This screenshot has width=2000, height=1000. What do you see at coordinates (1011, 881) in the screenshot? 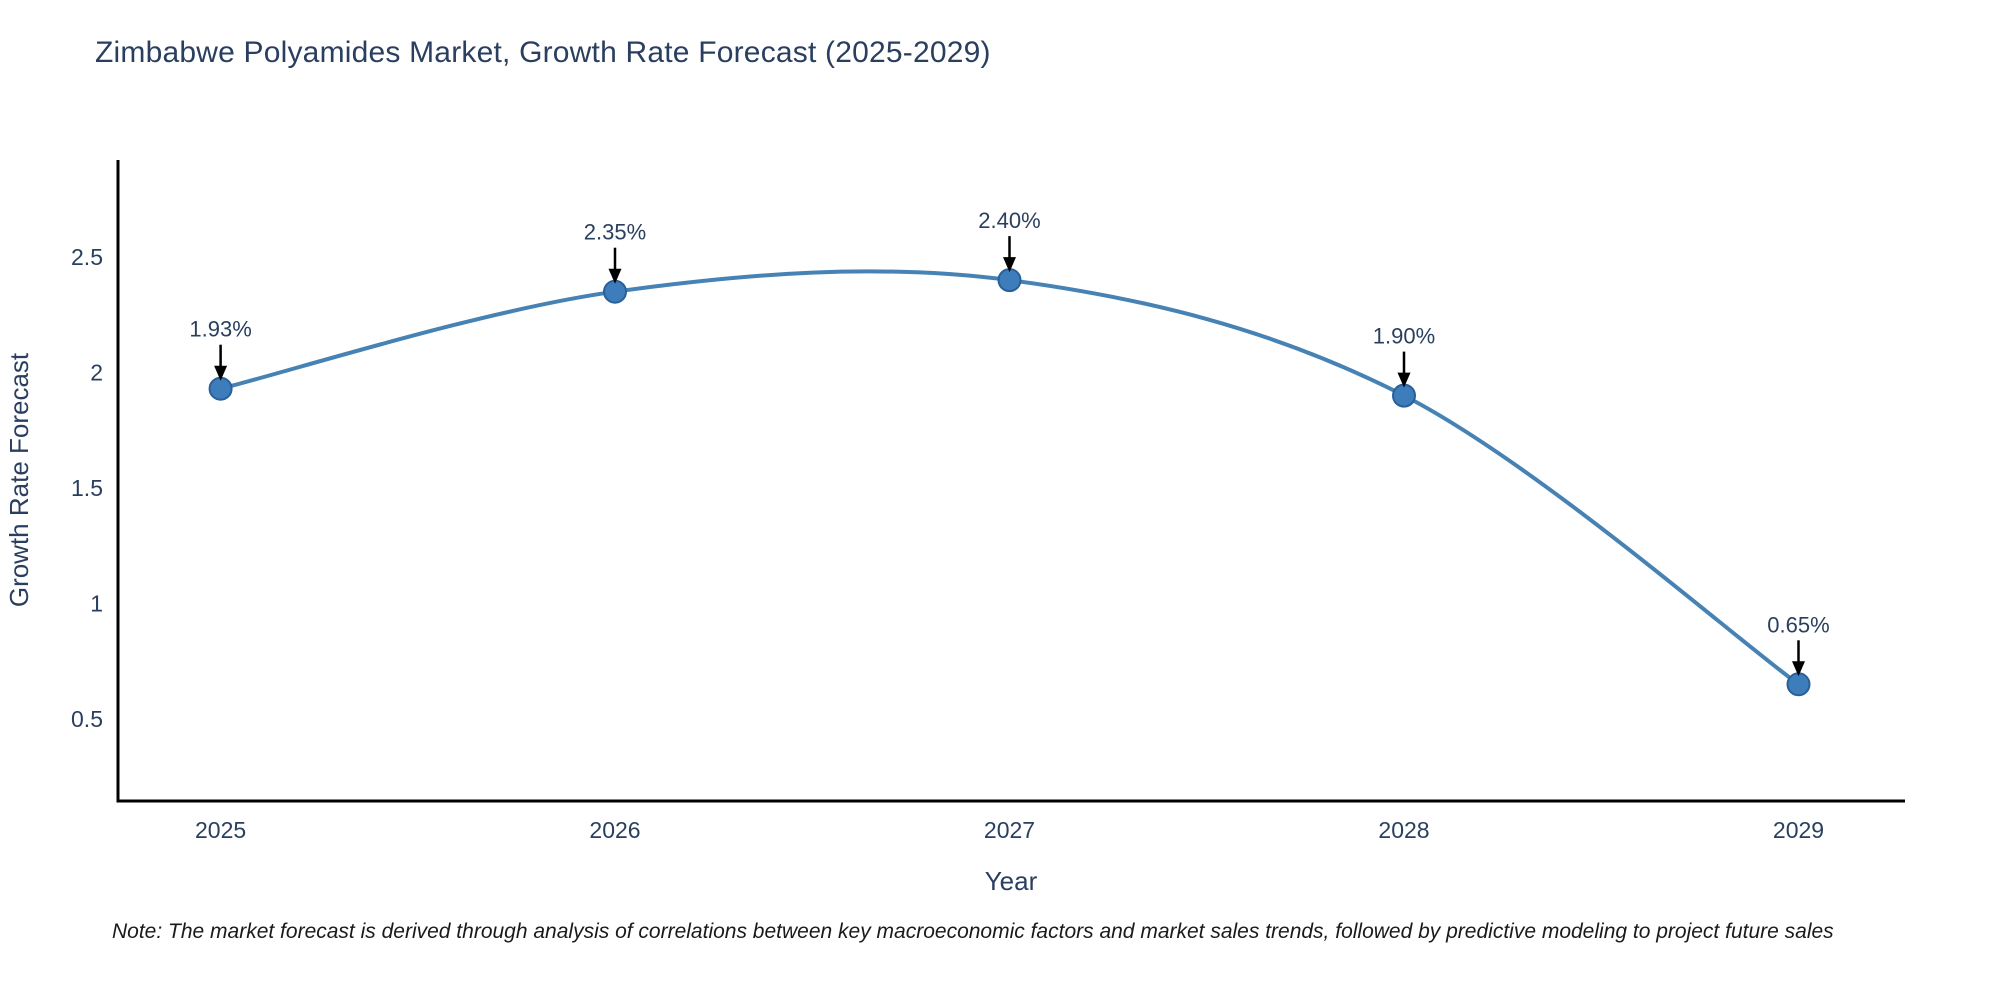
I see `x-axis-title: Year` at bounding box center [1011, 881].